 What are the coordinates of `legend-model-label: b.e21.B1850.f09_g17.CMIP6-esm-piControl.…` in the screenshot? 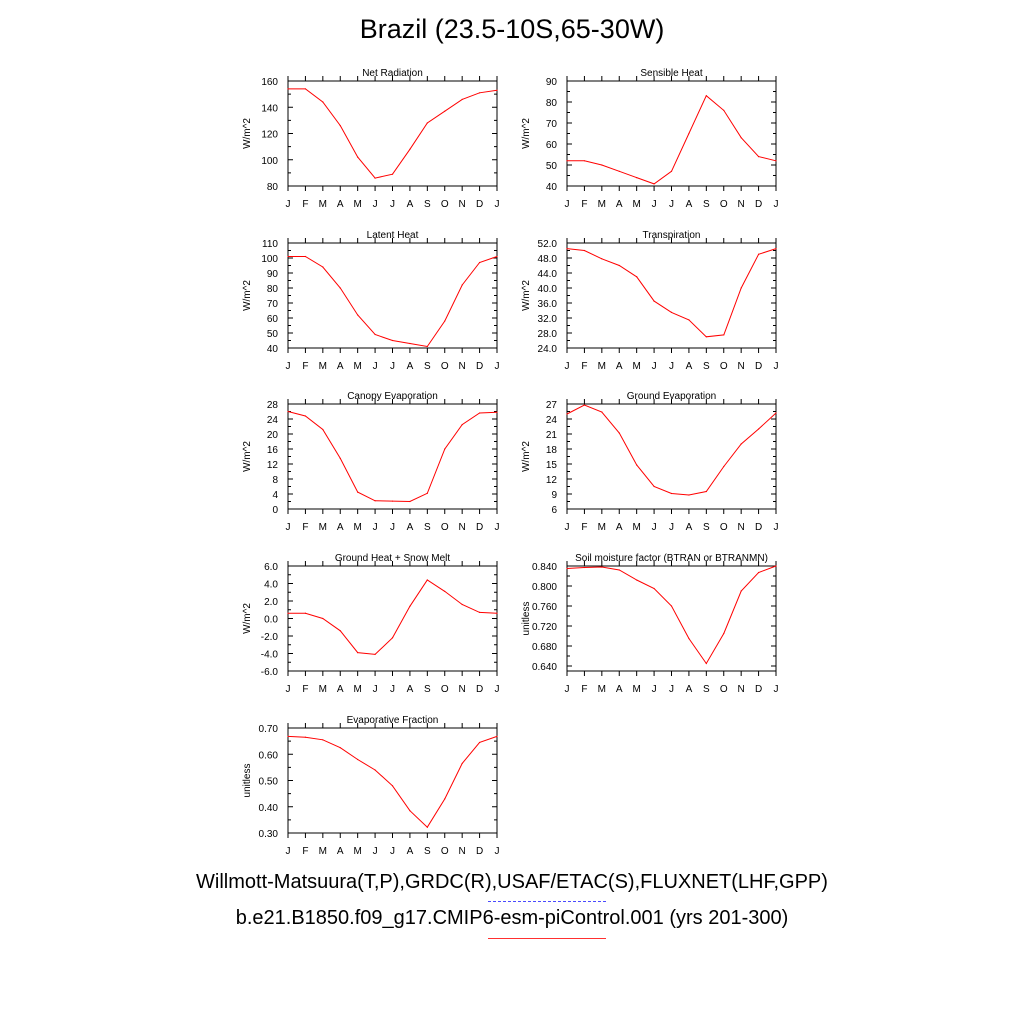 It's located at (512, 918).